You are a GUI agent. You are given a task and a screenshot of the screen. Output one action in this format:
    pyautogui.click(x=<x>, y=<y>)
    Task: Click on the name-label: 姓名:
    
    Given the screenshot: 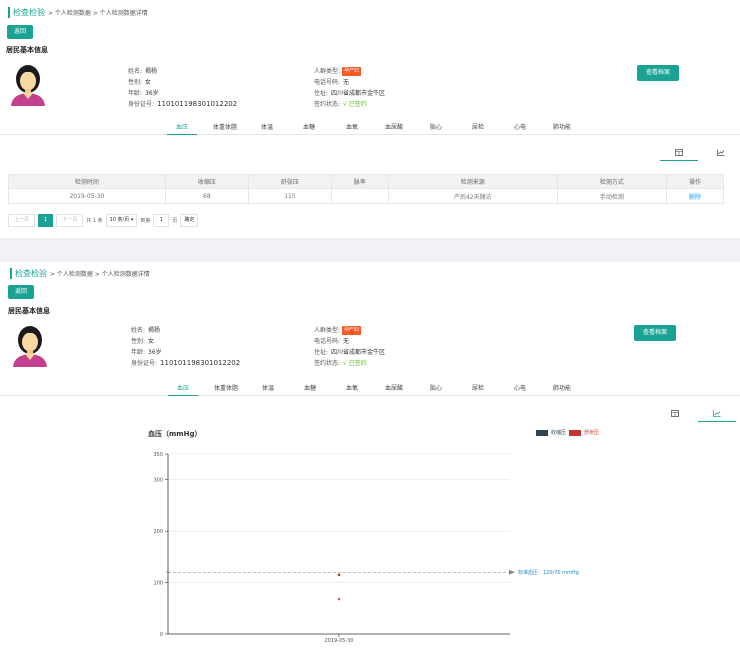 What is the action you would take?
    pyautogui.click(x=138, y=330)
    